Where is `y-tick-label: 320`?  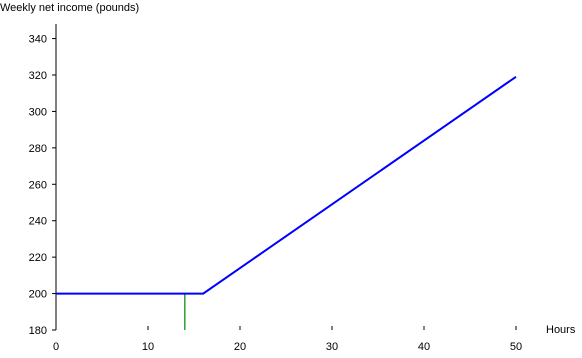
y-tick-label: 320 is located at coordinates (38, 76).